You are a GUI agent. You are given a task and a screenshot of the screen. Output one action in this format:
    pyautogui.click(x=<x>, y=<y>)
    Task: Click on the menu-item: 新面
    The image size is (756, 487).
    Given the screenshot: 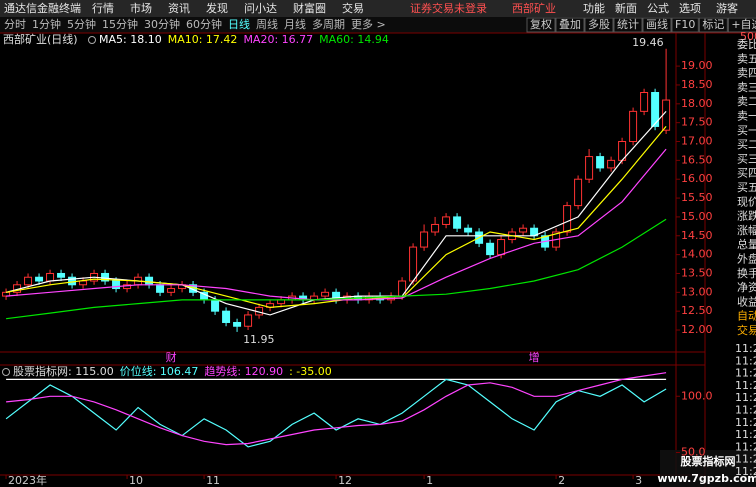 What is the action you would take?
    pyautogui.click(x=626, y=8)
    